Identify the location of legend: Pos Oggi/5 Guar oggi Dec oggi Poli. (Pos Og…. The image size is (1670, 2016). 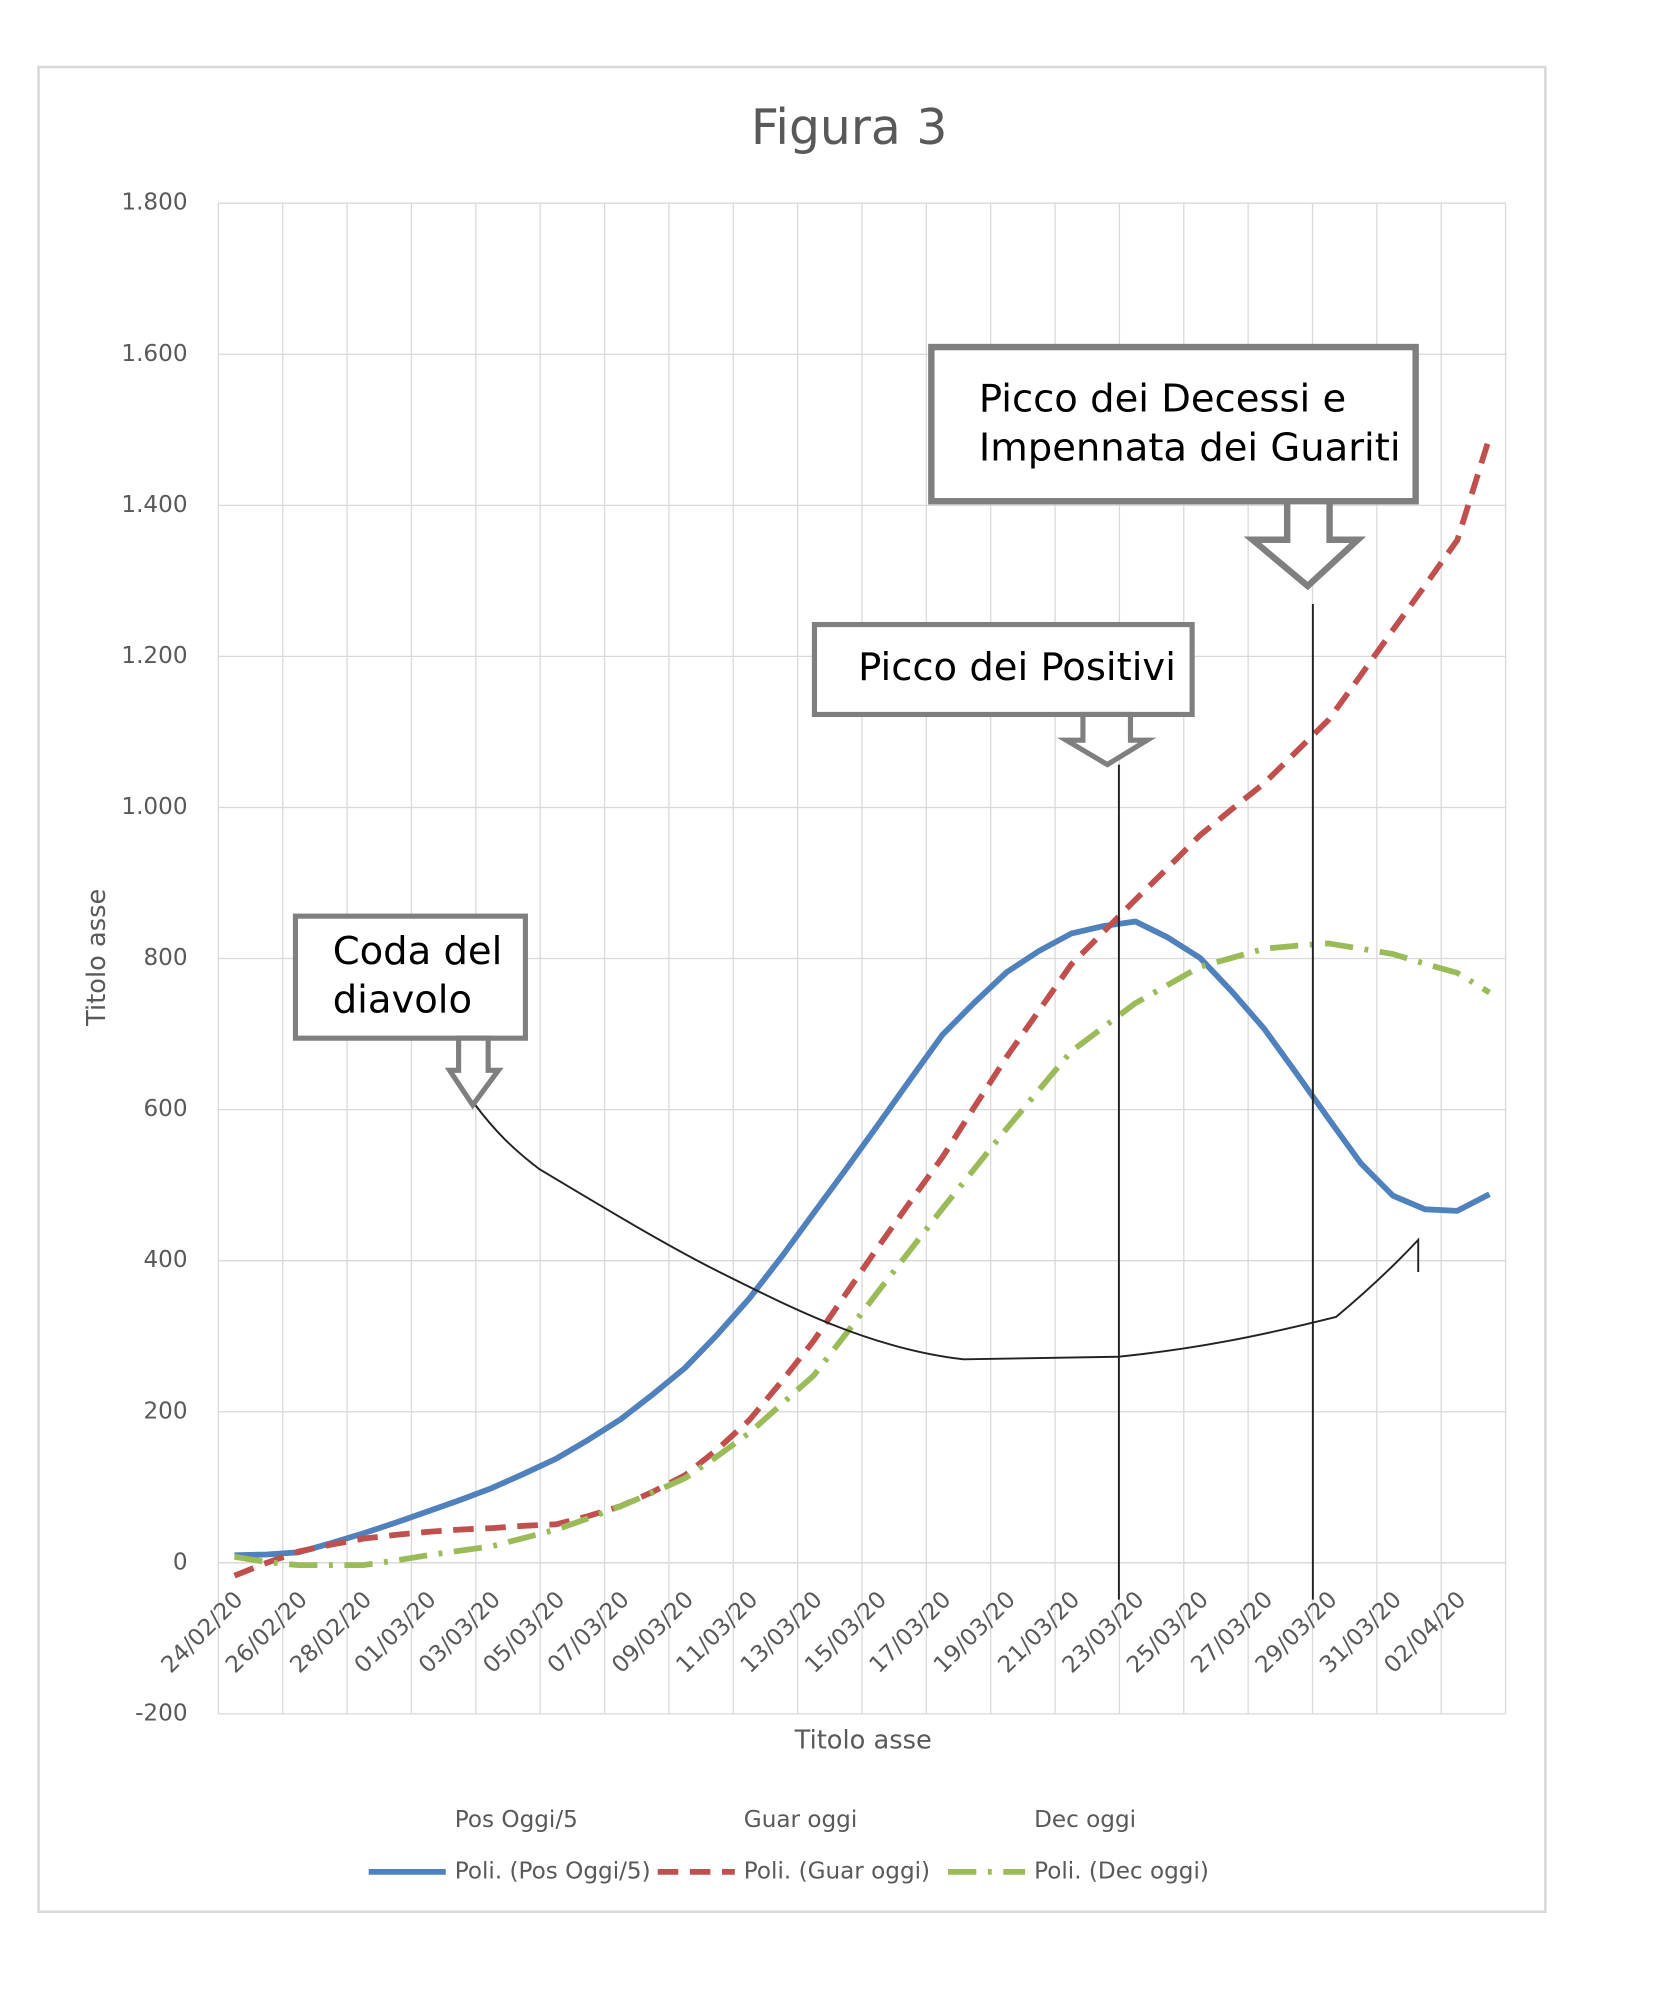
(788, 1845).